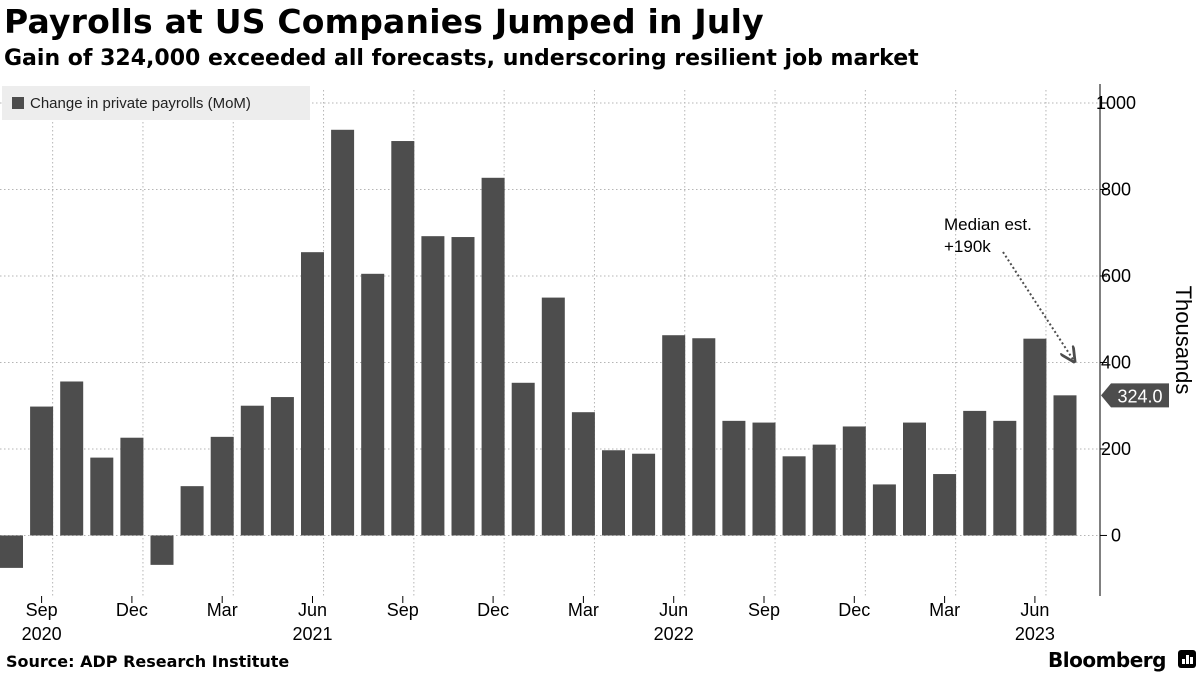 This screenshot has width=1200, height=675. I want to click on x-year-label: 2021, so click(312, 634).